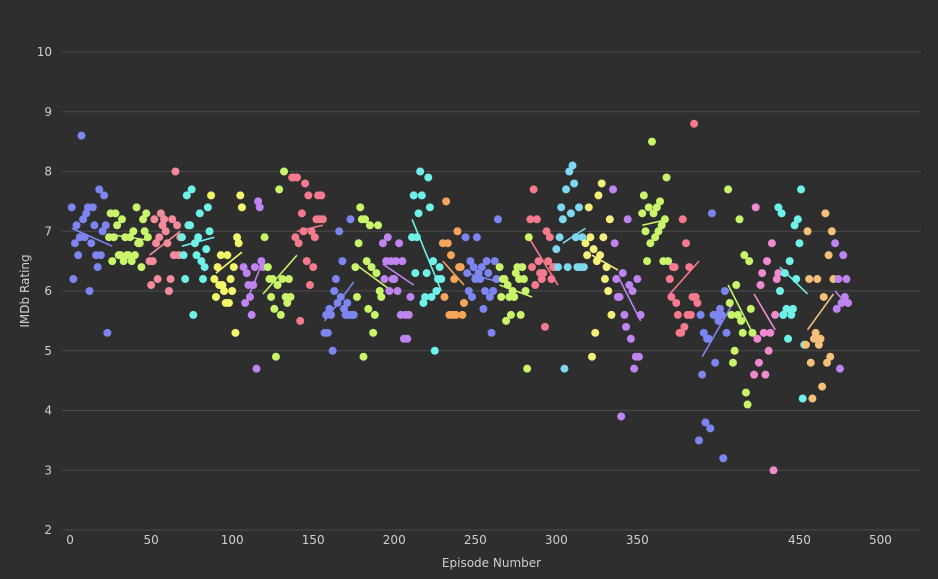 The height and width of the screenshot is (579, 938). I want to click on y-tick-label: 5, so click(48, 351).